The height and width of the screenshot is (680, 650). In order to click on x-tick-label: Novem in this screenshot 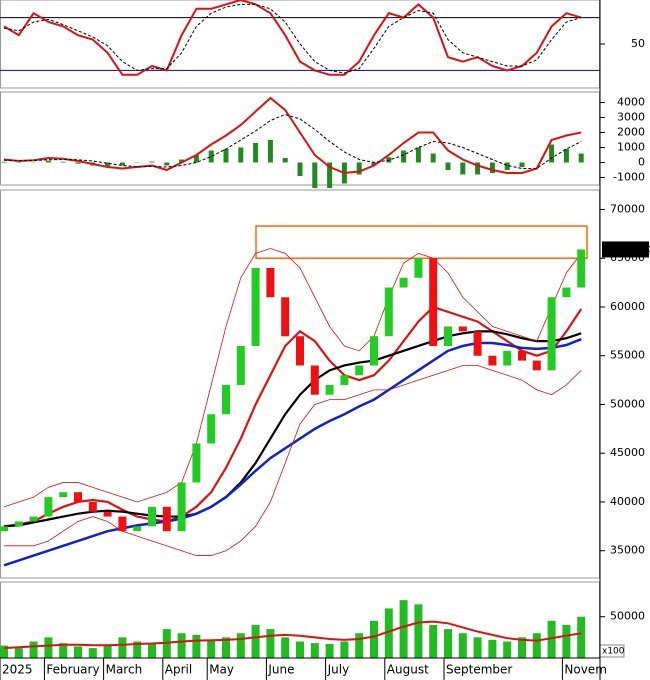, I will do `click(585, 670)`.